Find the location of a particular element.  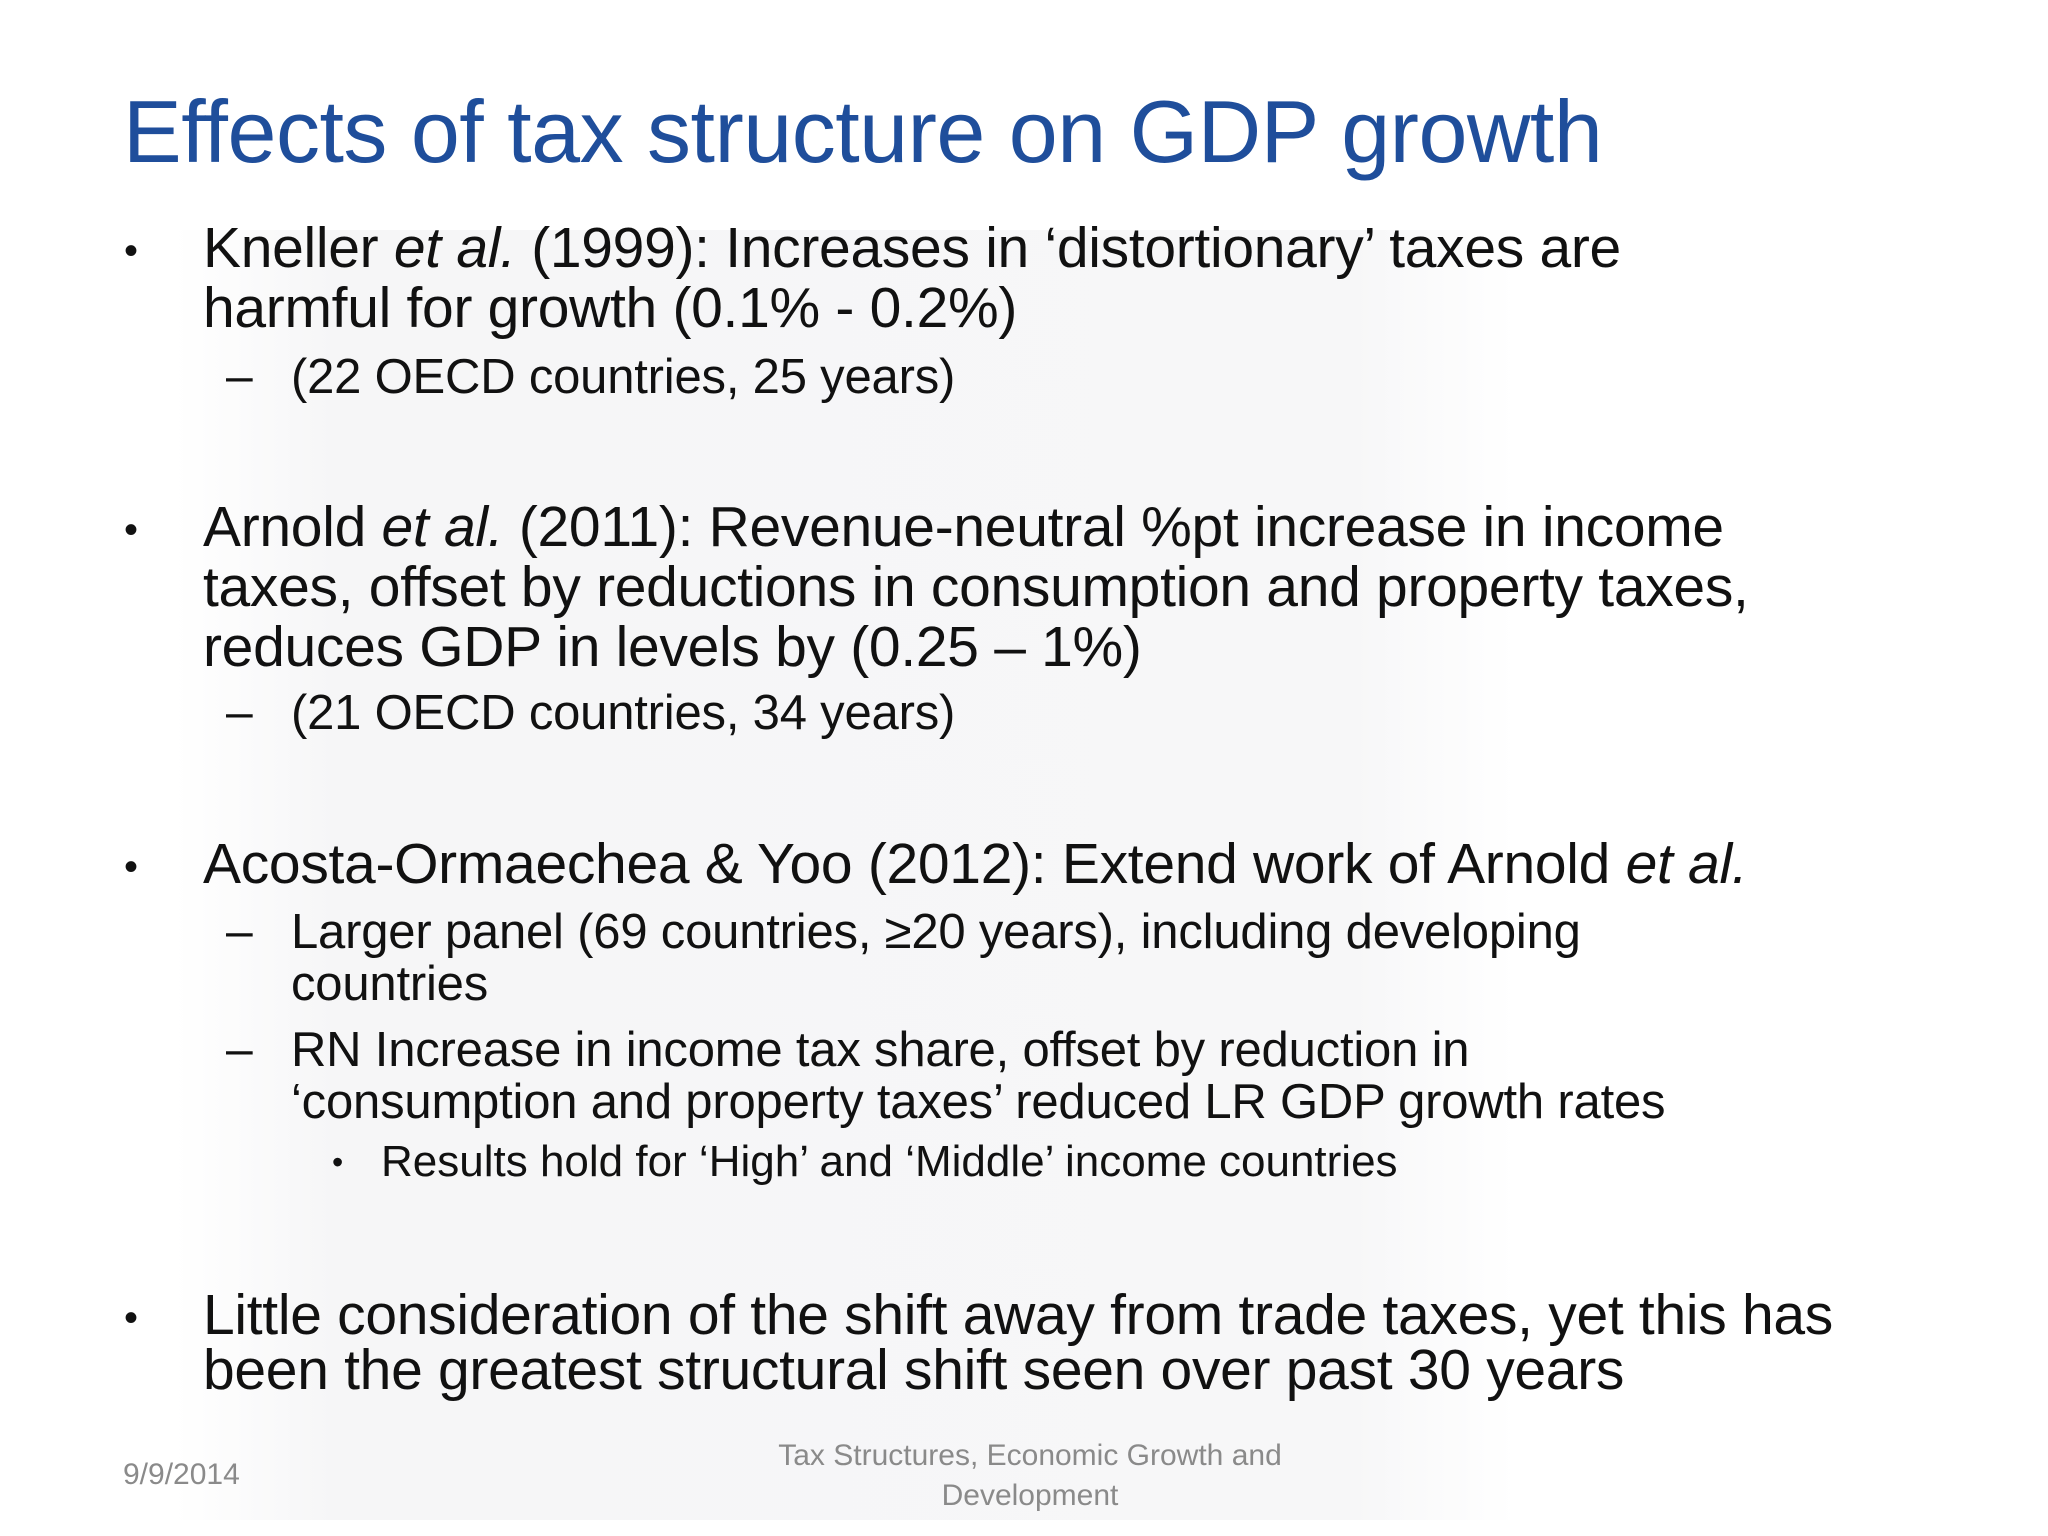

bullet-3-sub-1-line-2: countries is located at coordinates (390, 984).